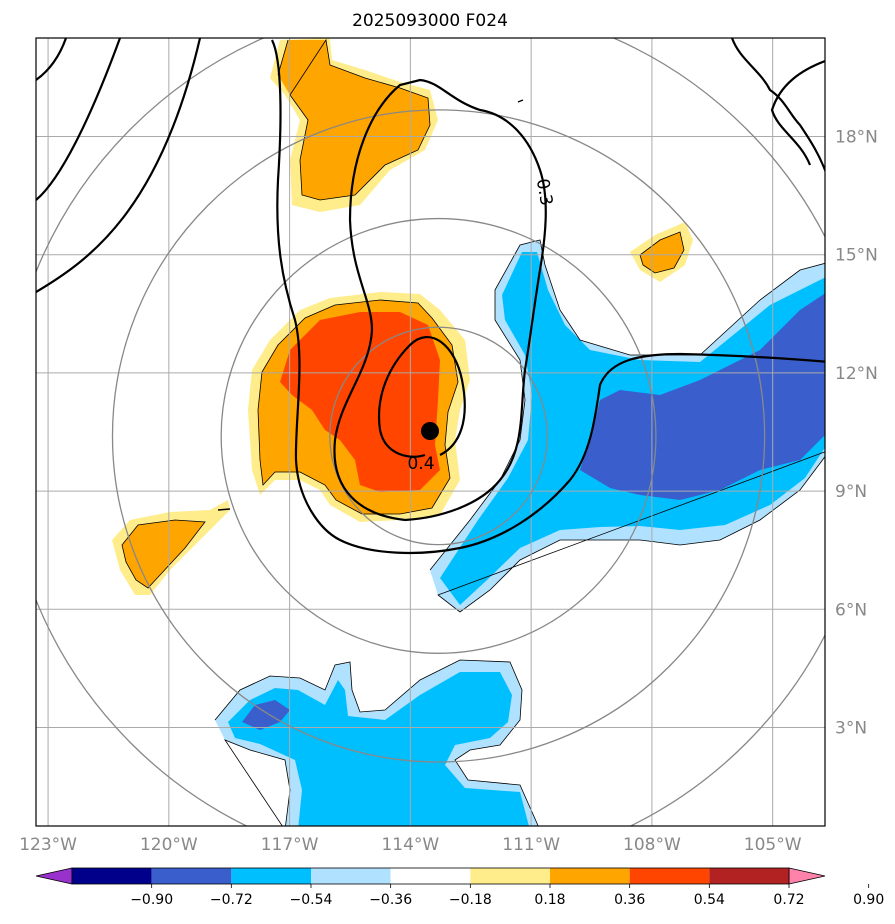 The width and height of the screenshot is (895, 924). I want to click on lat-tick-label: 3°N, so click(851, 729).